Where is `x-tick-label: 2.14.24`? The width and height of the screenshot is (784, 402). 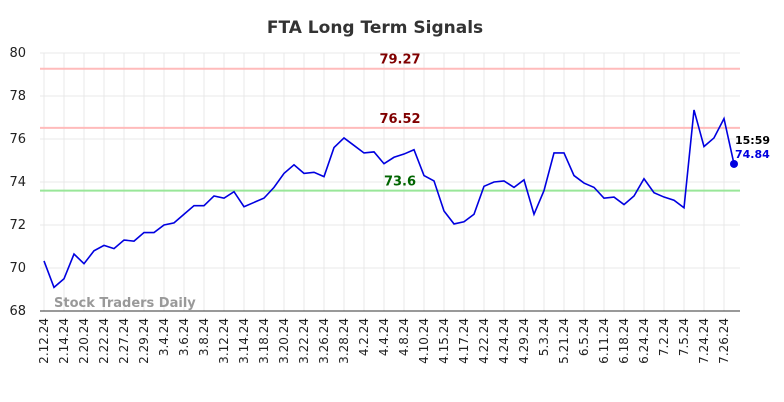
x-tick-label: 2.14.24 is located at coordinates (64, 341).